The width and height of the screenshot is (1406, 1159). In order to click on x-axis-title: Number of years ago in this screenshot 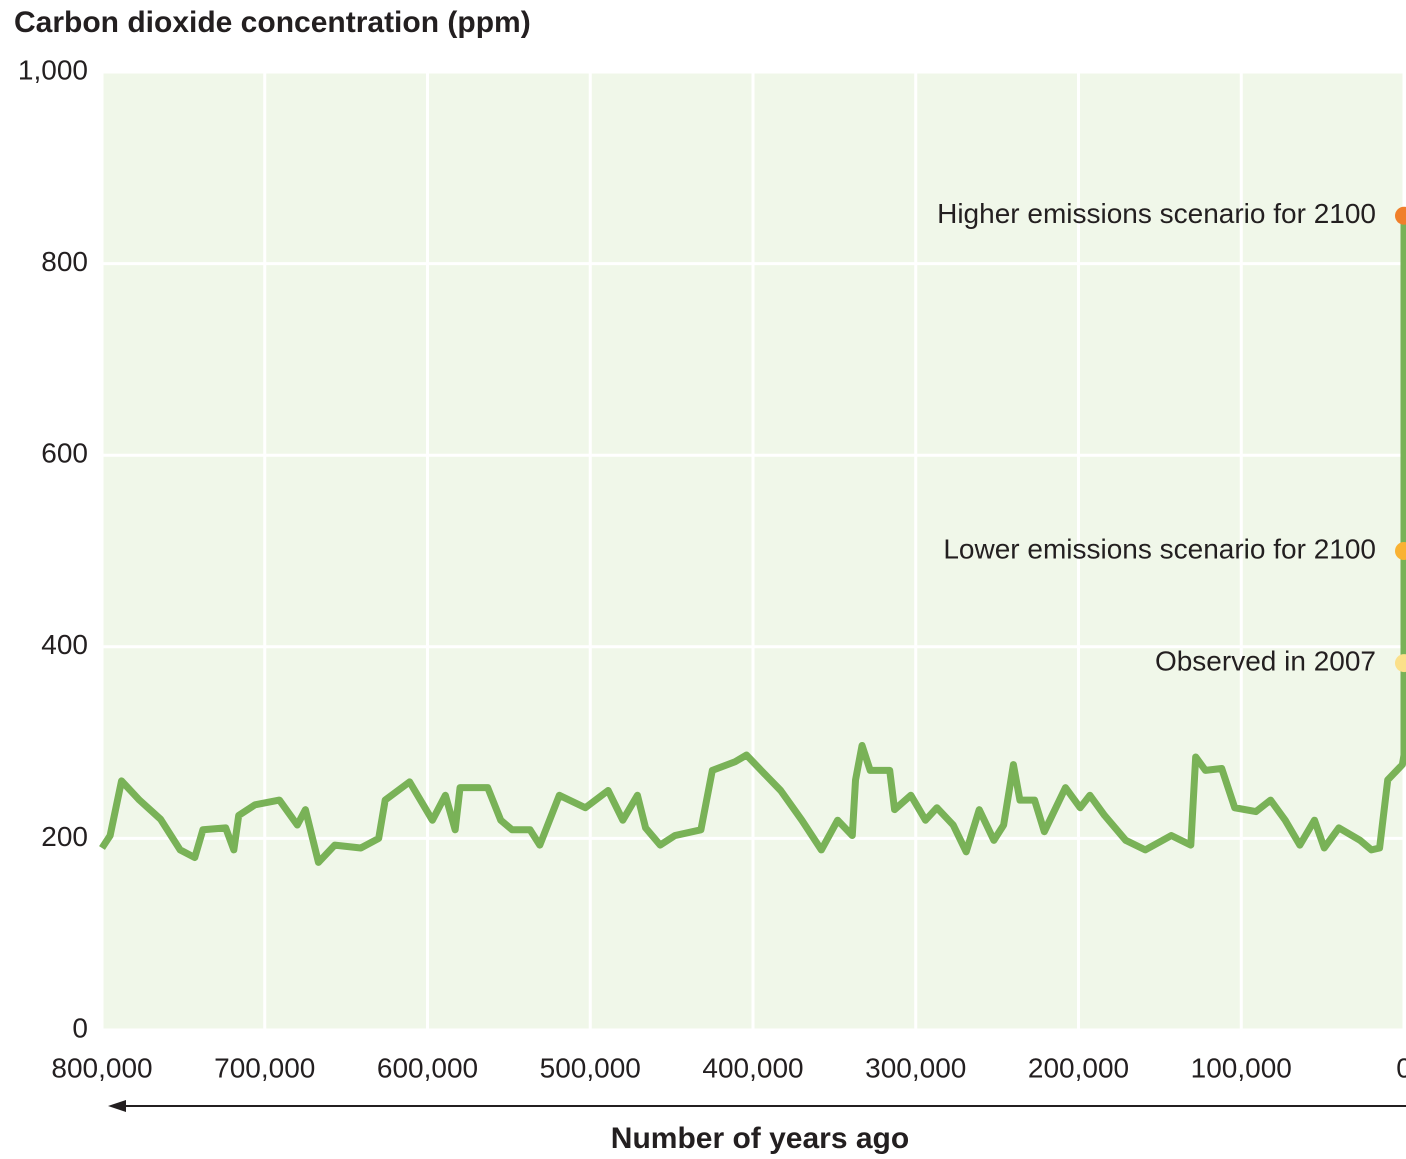, I will do `click(760, 1138)`.